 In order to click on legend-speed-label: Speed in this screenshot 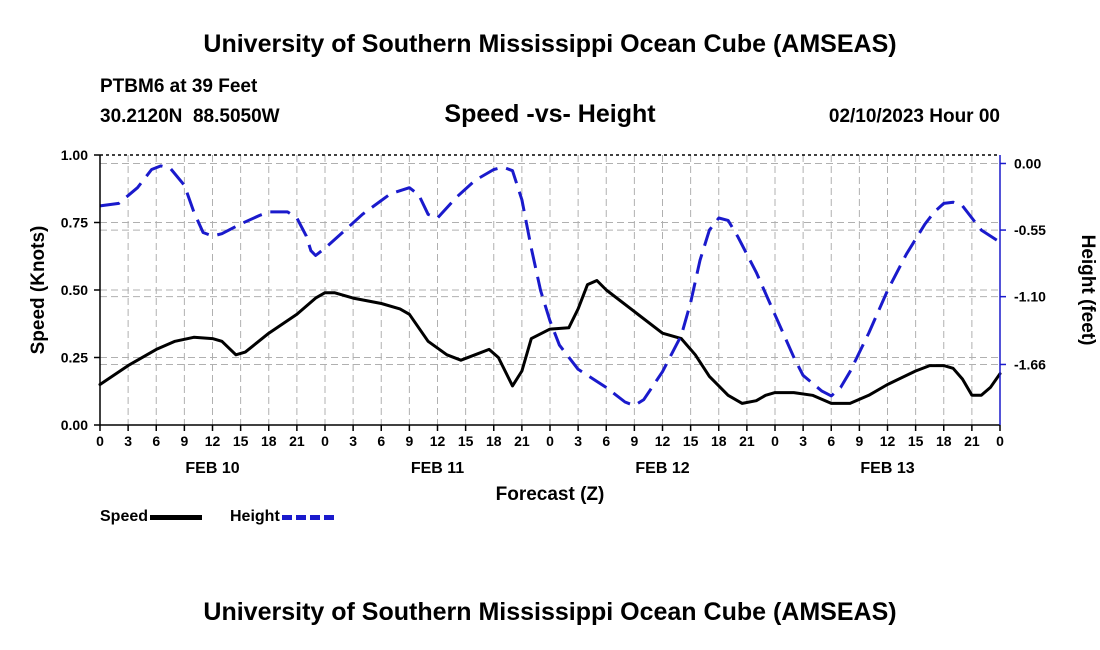, I will do `click(124, 516)`.